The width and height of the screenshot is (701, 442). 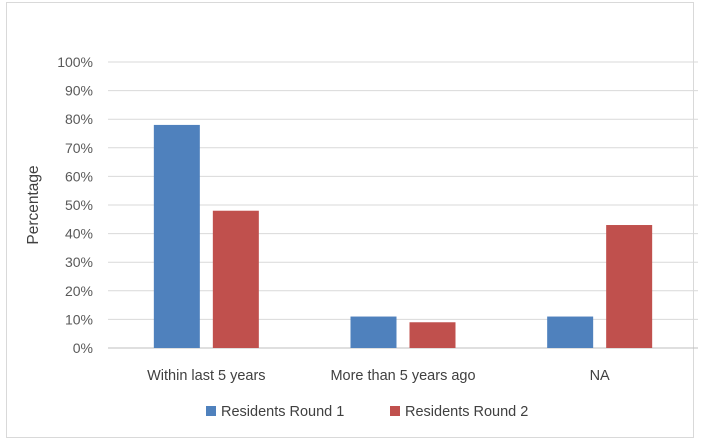 What do you see at coordinates (600, 376) in the screenshot?
I see `x-category-label: NA` at bounding box center [600, 376].